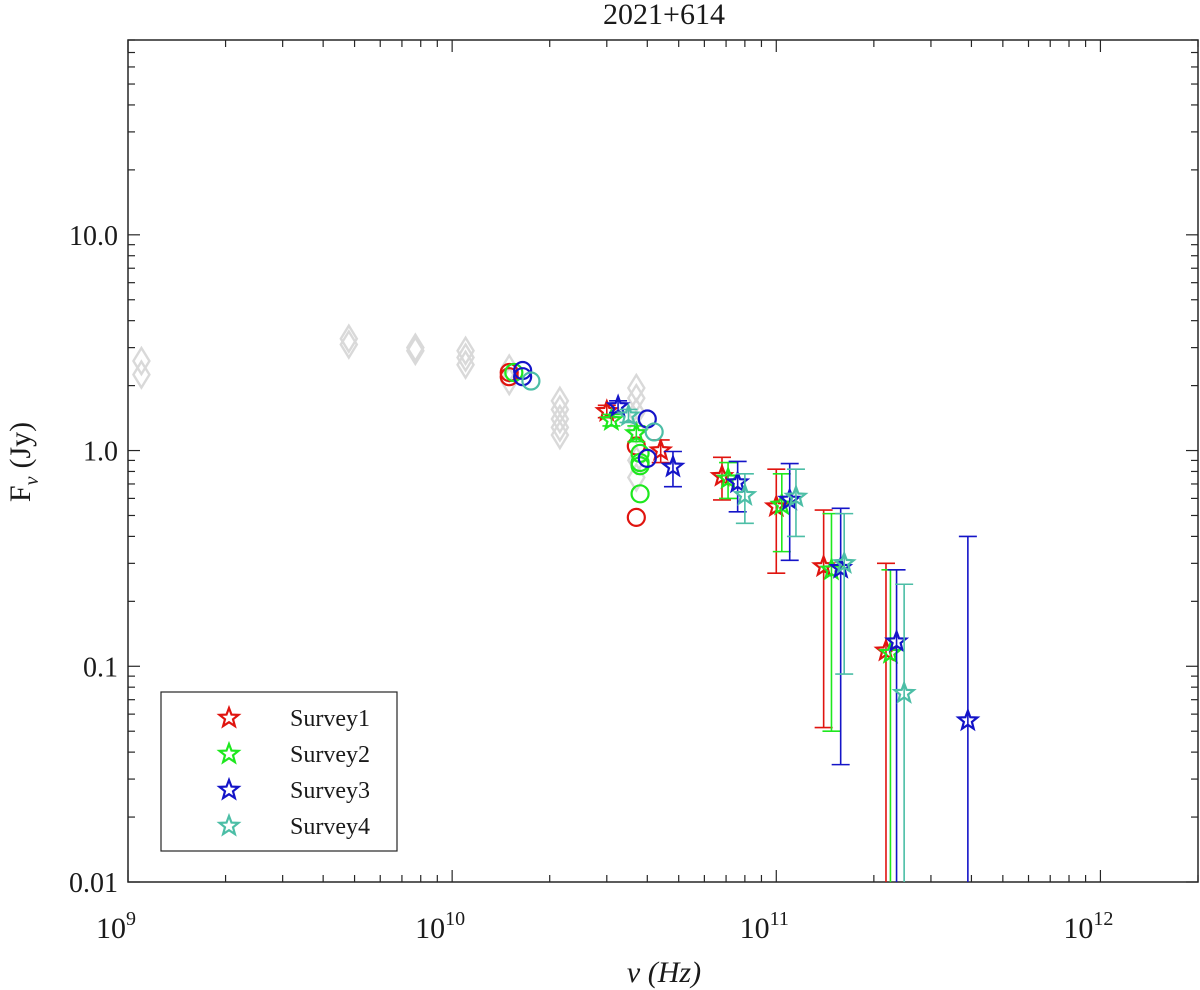 Image resolution: width=1200 pixels, height=990 pixels. What do you see at coordinates (93, 560) in the screenshot?
I see `y-tick-labels: 0.01 0.1 1.0 10.0` at bounding box center [93, 560].